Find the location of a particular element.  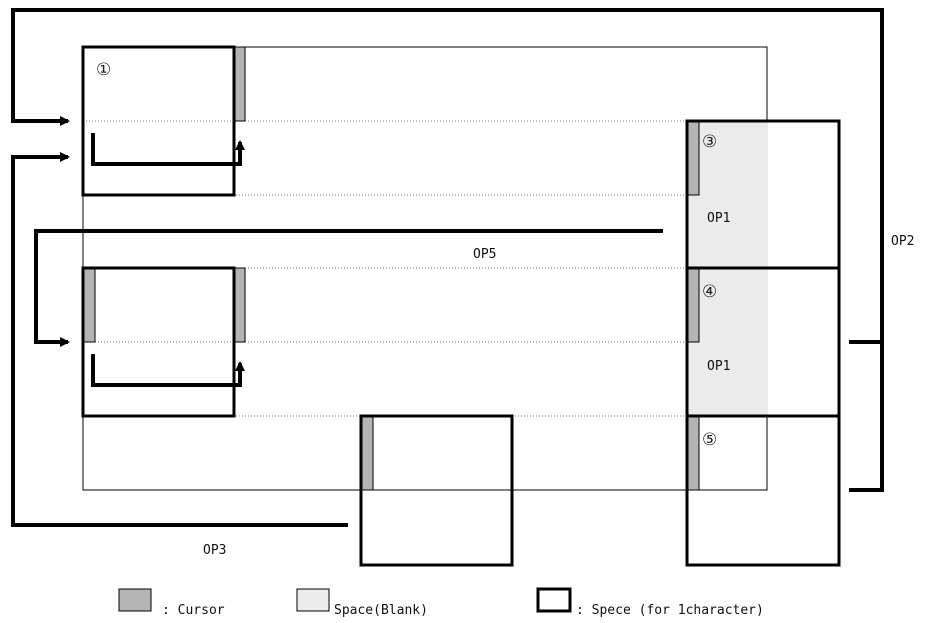

legend-char-swatch is located at coordinates (554, 600).